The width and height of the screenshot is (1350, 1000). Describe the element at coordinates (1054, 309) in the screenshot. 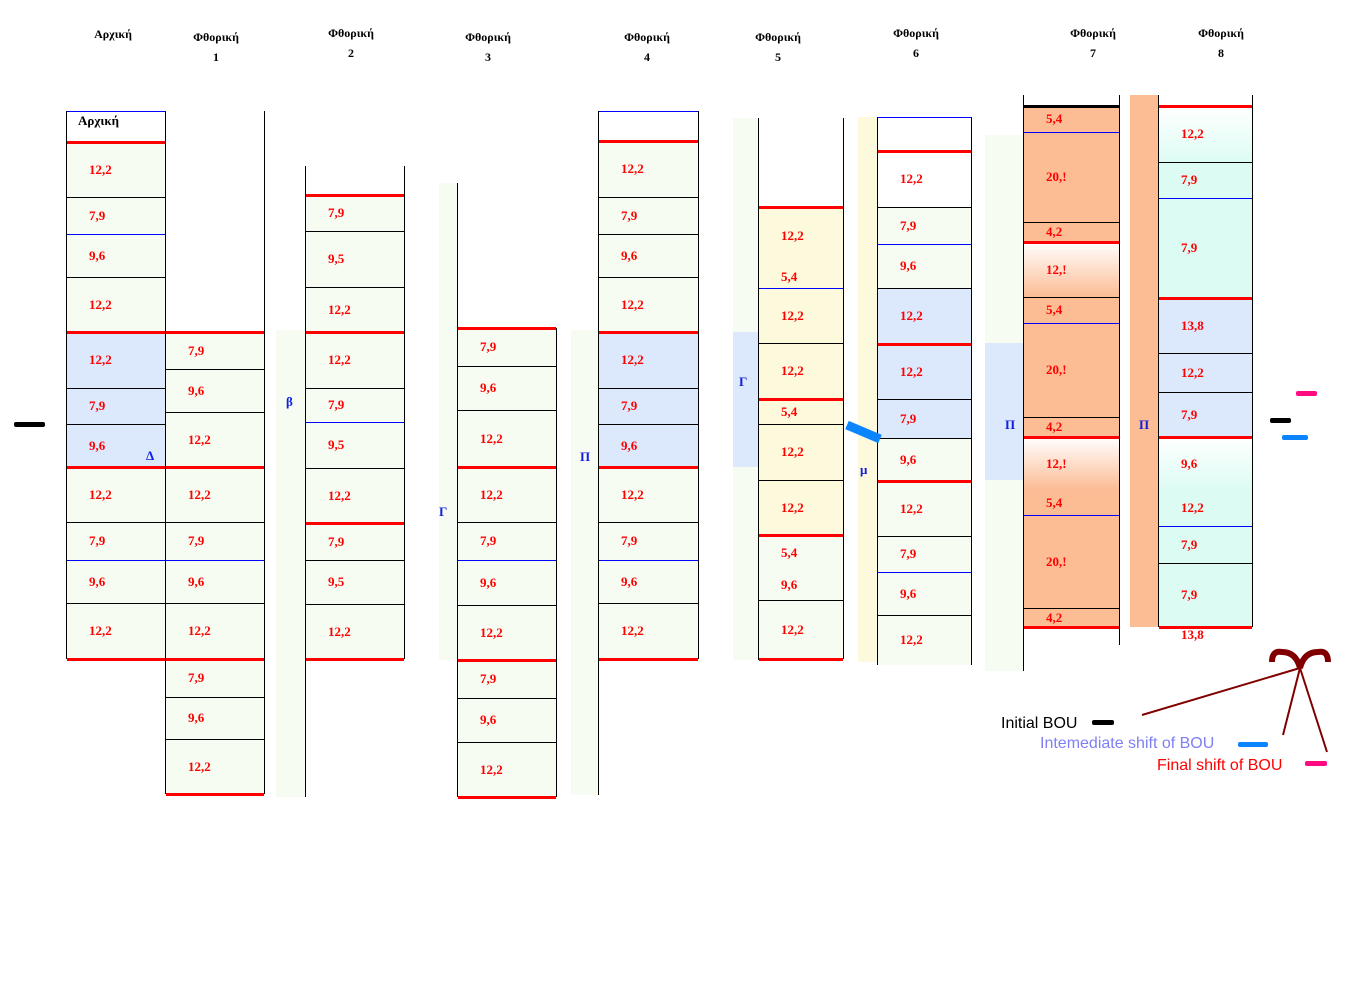

I see `interval-value: 5,4` at that location.